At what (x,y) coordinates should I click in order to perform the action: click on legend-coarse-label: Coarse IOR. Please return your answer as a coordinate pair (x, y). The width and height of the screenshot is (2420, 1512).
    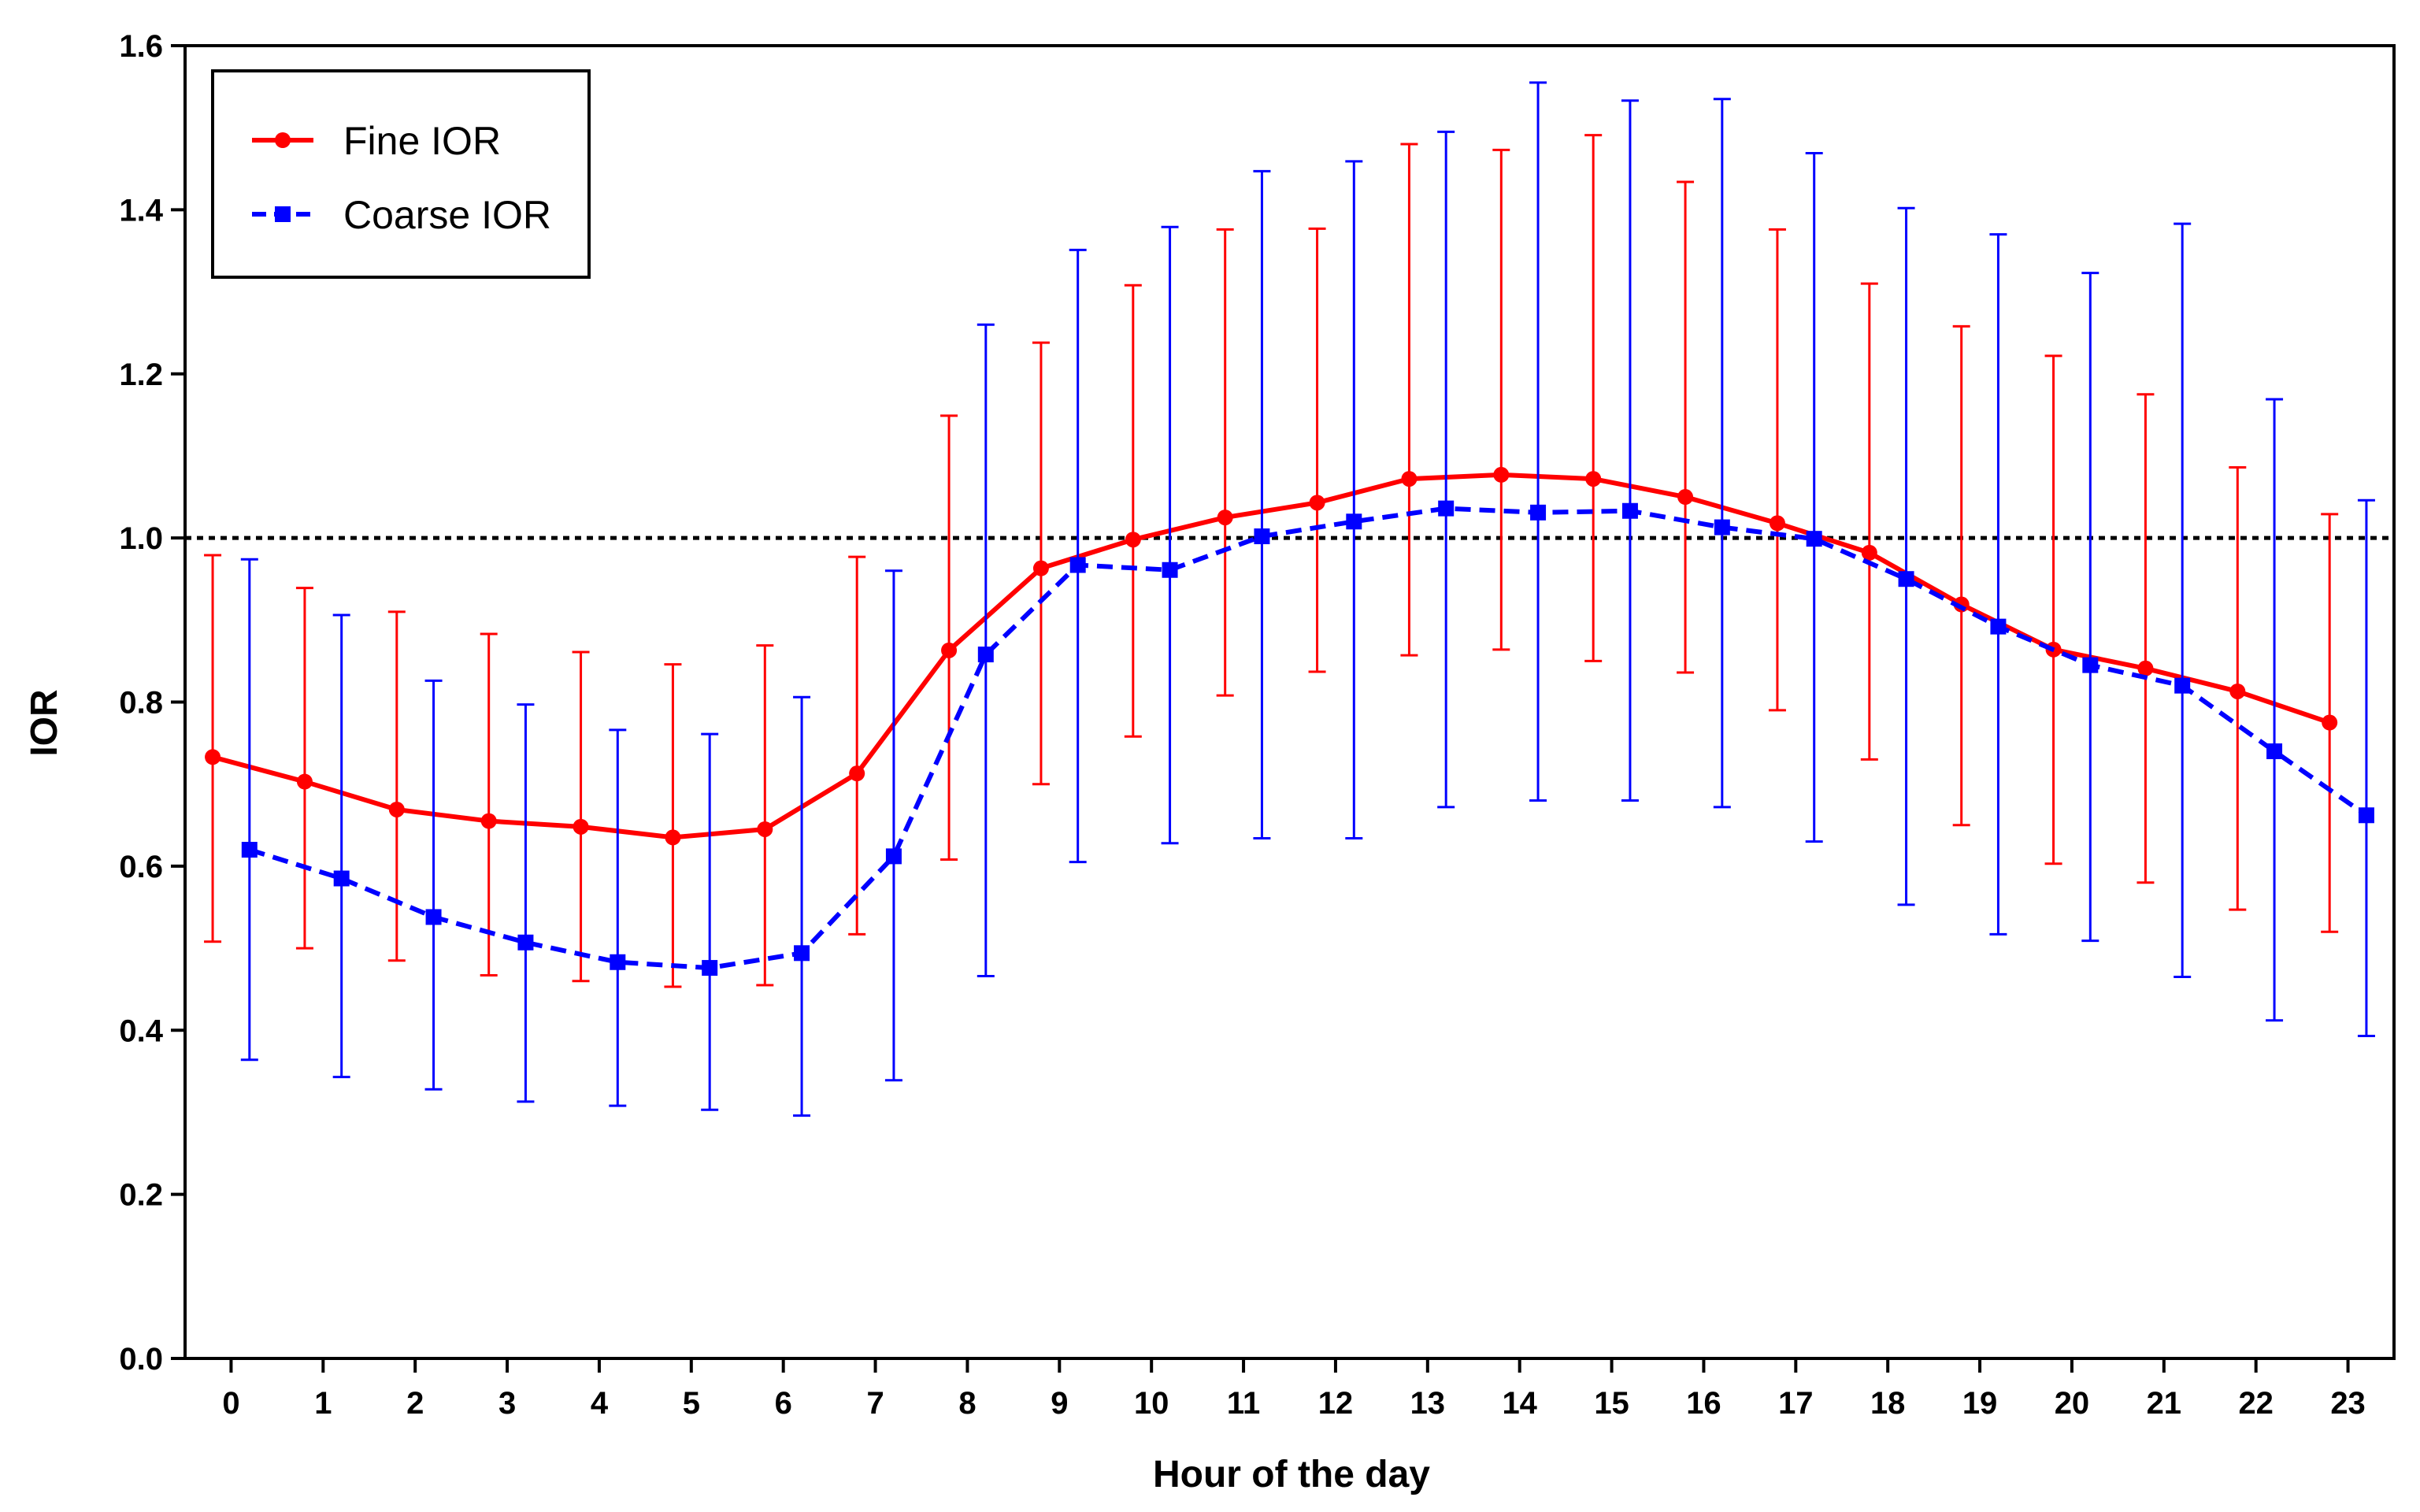
    Looking at the image, I should click on (447, 215).